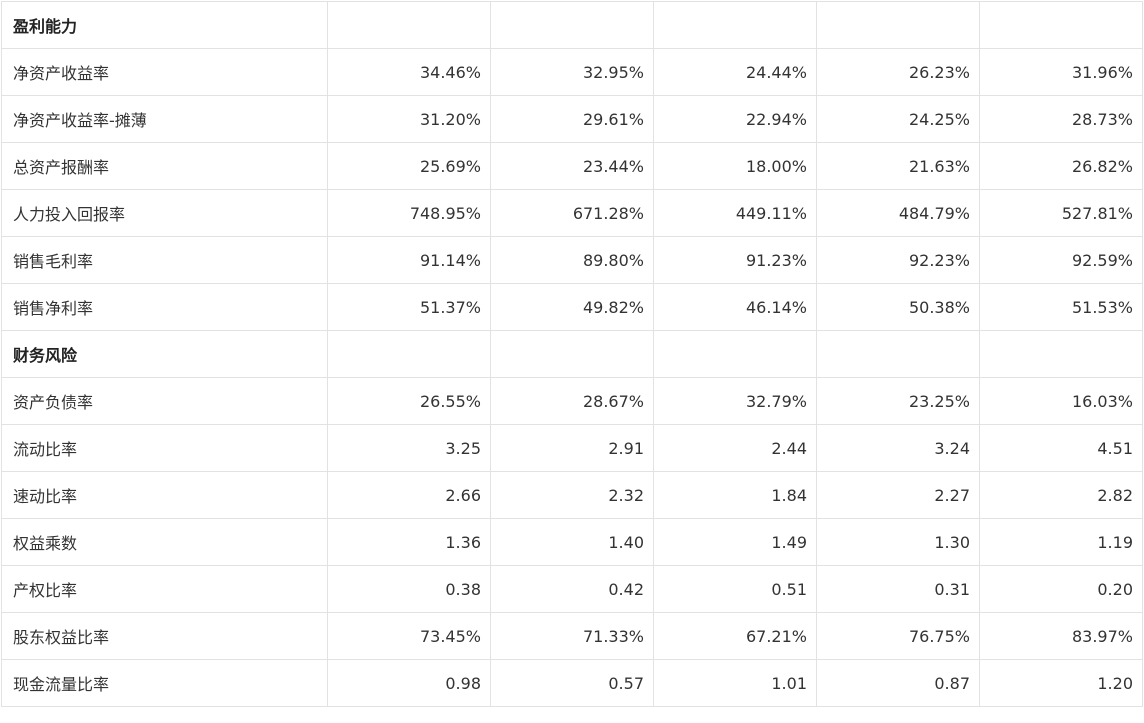 The width and height of the screenshot is (1144, 723). I want to click on table-row: 速动比率 2.66 2.32 1.84 2.27 2.82, so click(572, 495).